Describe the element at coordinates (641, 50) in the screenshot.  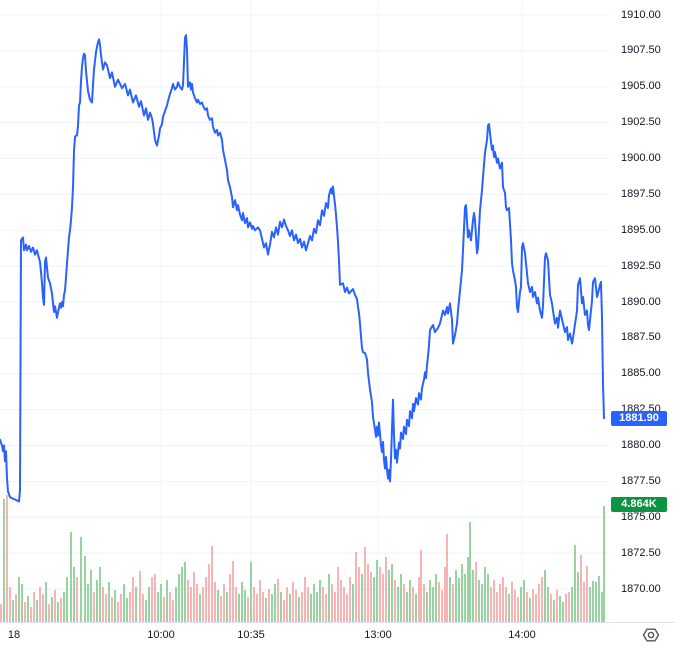
I see `price-axis-label: 1907.50` at that location.